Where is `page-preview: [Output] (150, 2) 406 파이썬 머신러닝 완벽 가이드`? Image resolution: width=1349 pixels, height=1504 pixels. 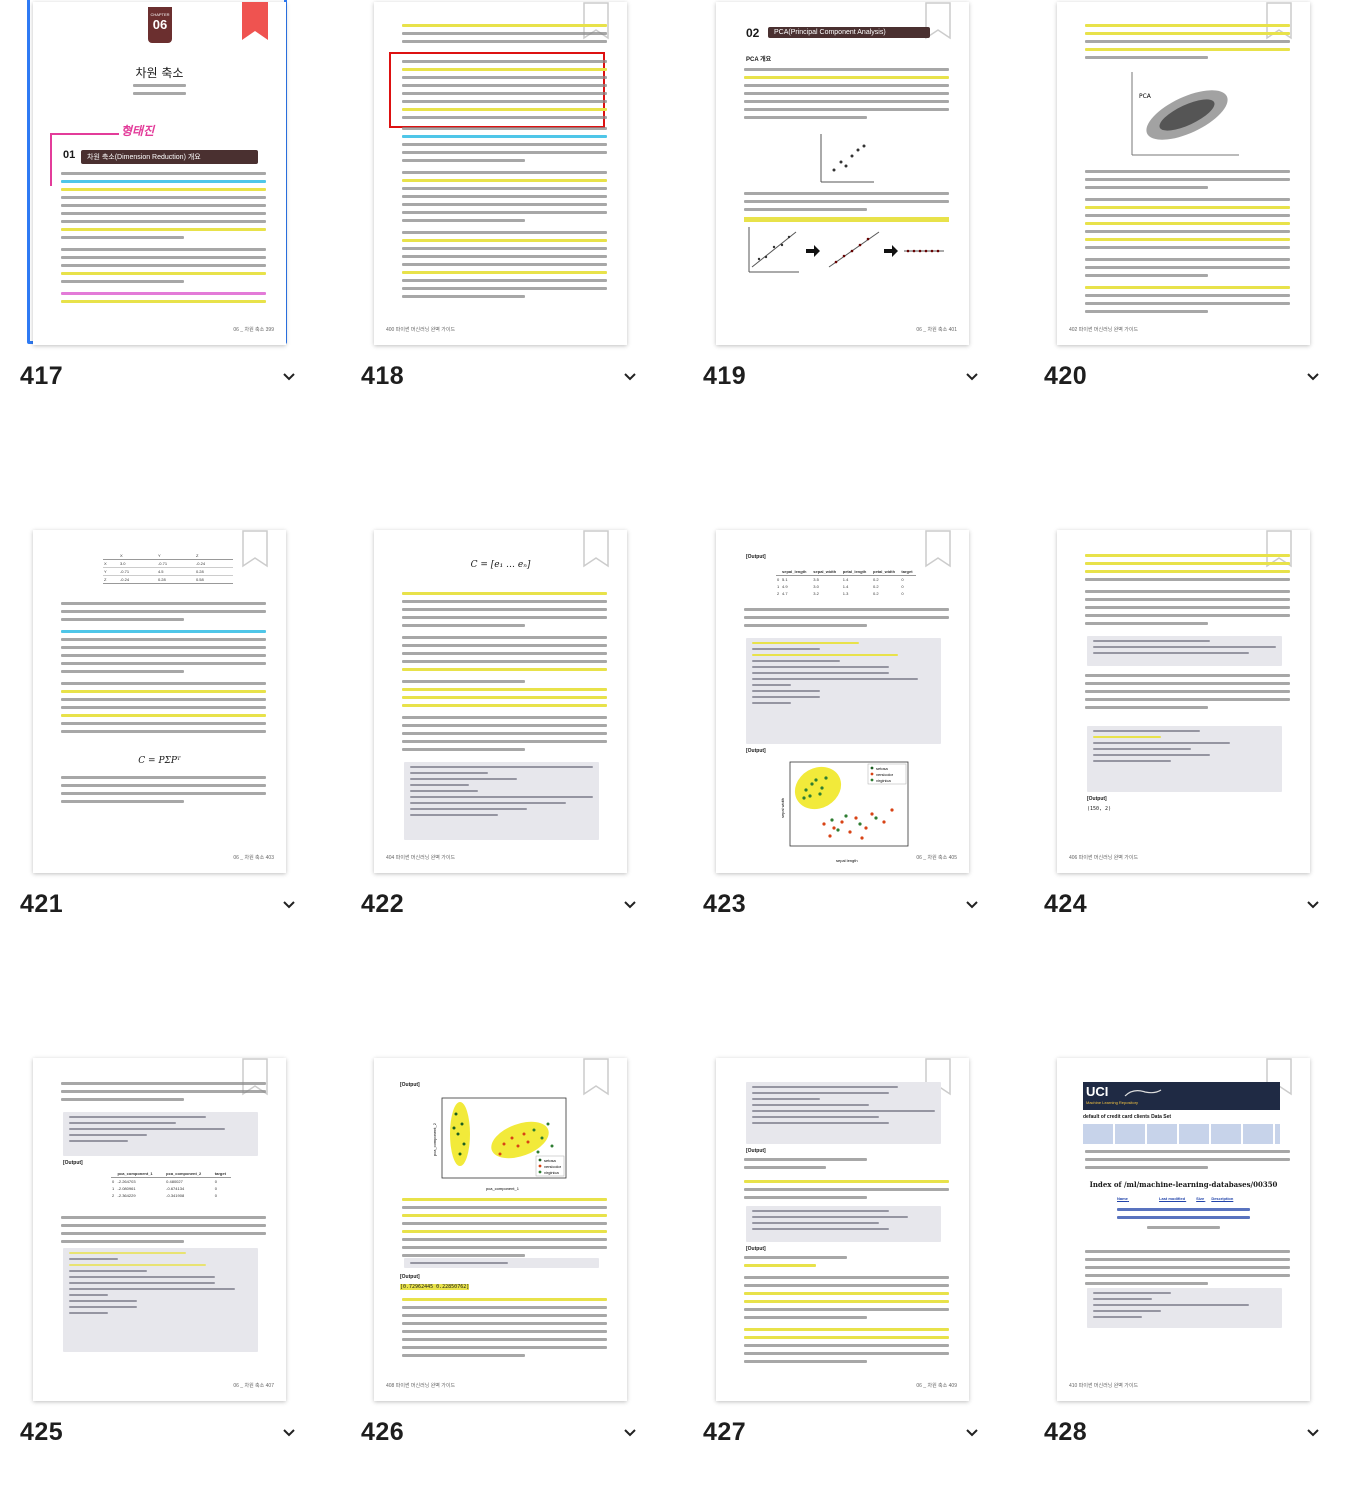
page-preview: [Output] (150, 2) 406 파이썬 머신러닝 완벽 가이드 is located at coordinates (1183, 701).